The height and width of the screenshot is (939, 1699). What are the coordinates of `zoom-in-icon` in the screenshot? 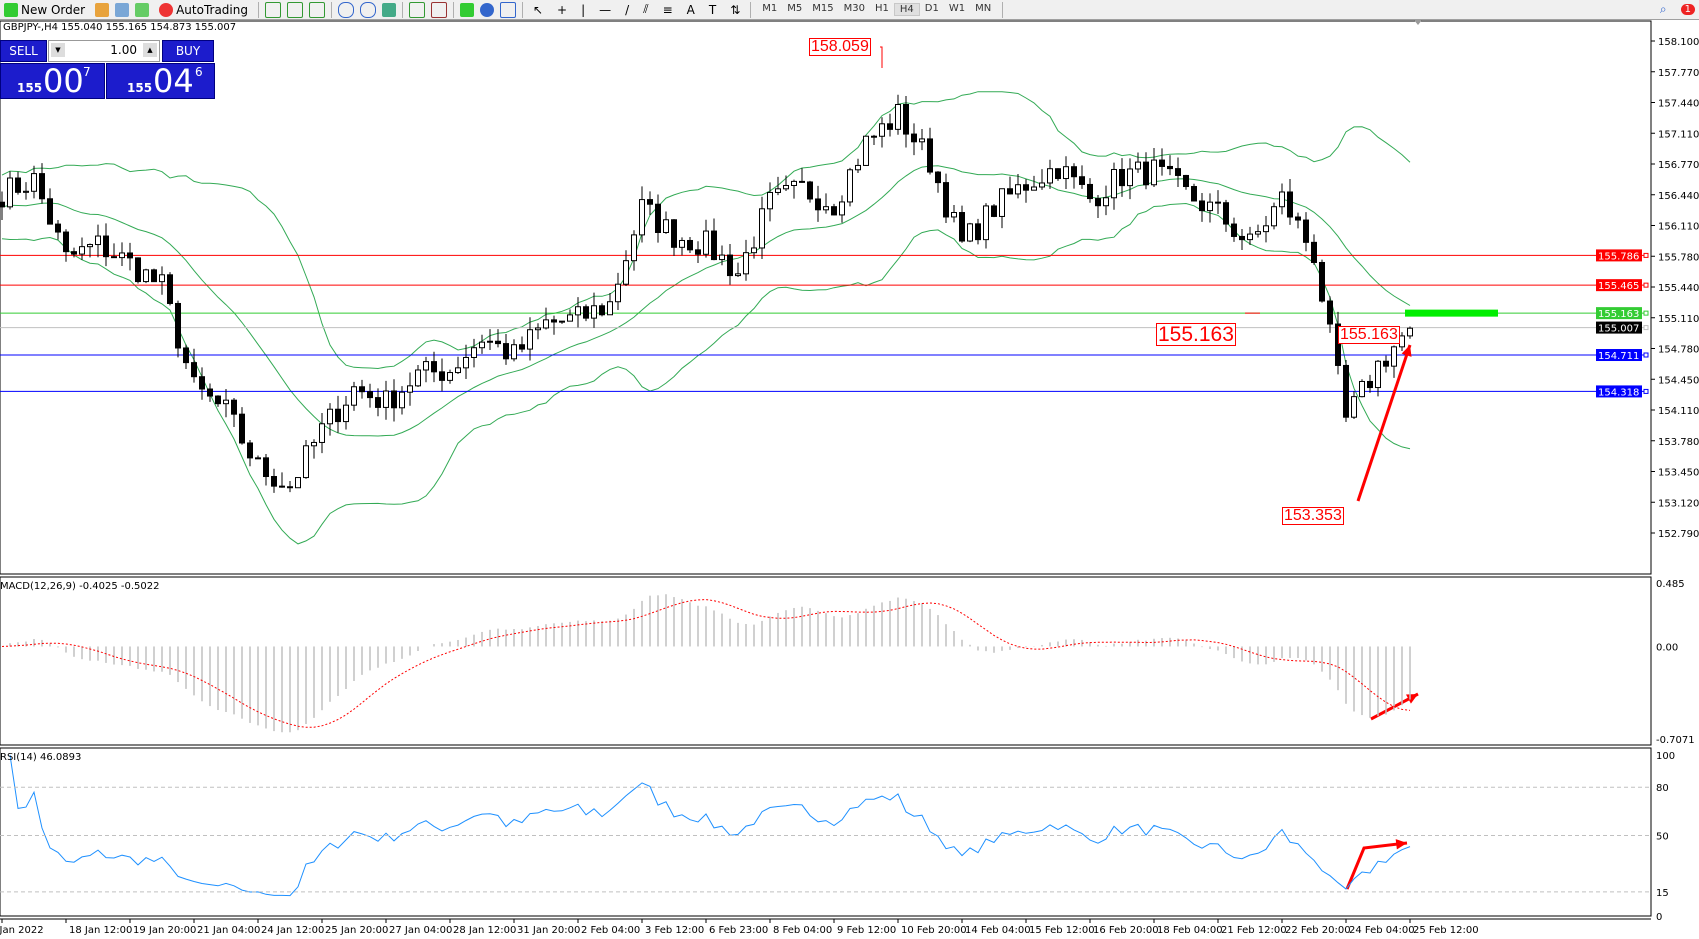 It's located at (345, 9).